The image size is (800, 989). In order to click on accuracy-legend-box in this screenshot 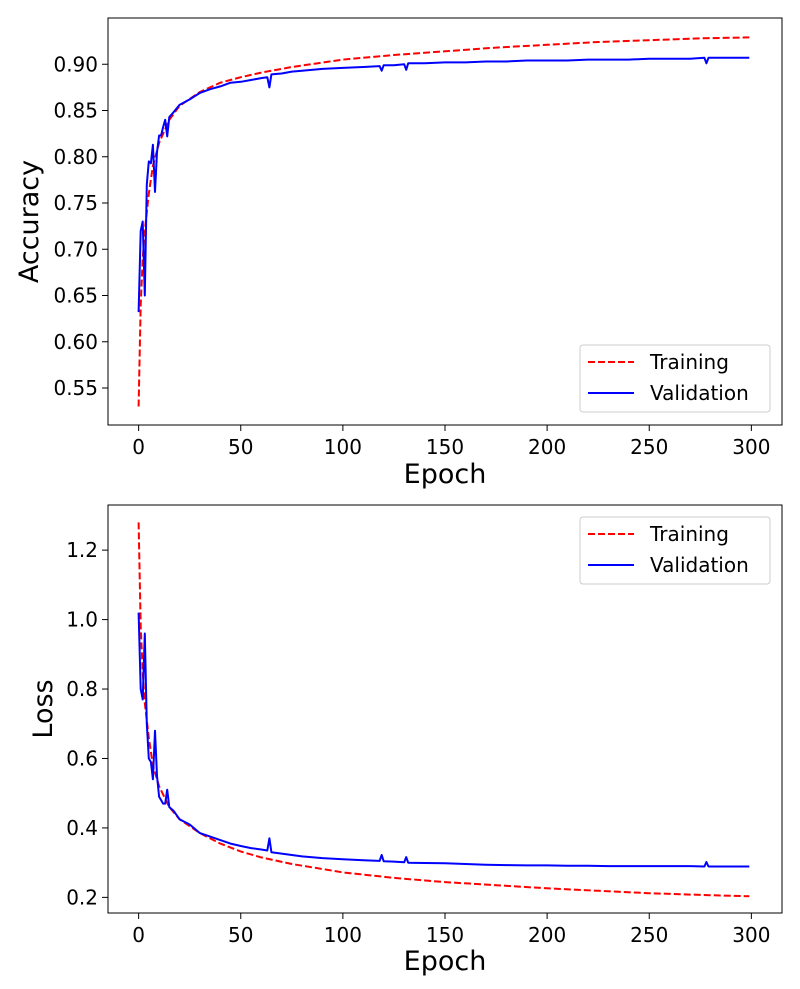, I will do `click(675, 378)`.